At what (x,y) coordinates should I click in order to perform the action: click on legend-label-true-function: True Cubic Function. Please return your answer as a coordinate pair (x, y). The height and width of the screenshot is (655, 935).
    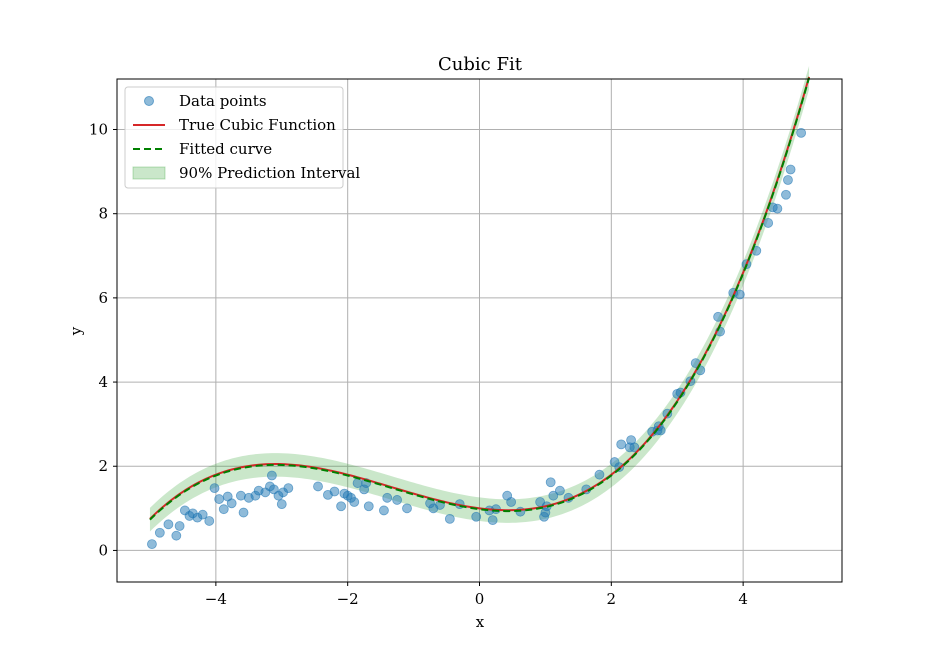
    Looking at the image, I should click on (257, 125).